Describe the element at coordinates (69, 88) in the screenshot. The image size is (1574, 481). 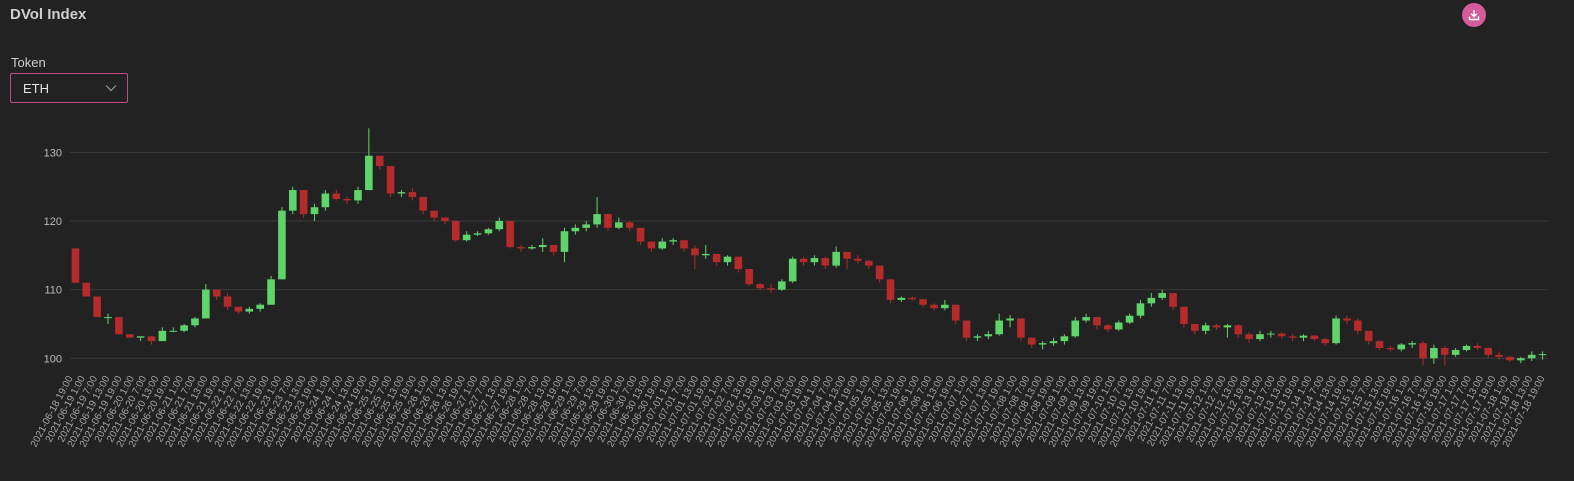
I see `token-select: ETH` at that location.